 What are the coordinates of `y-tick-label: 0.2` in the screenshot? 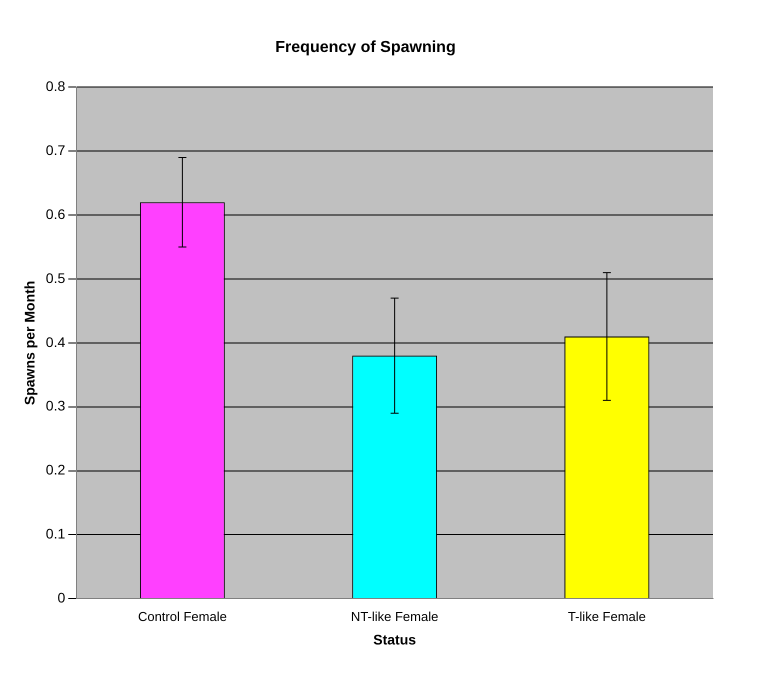 It's located at (56, 470).